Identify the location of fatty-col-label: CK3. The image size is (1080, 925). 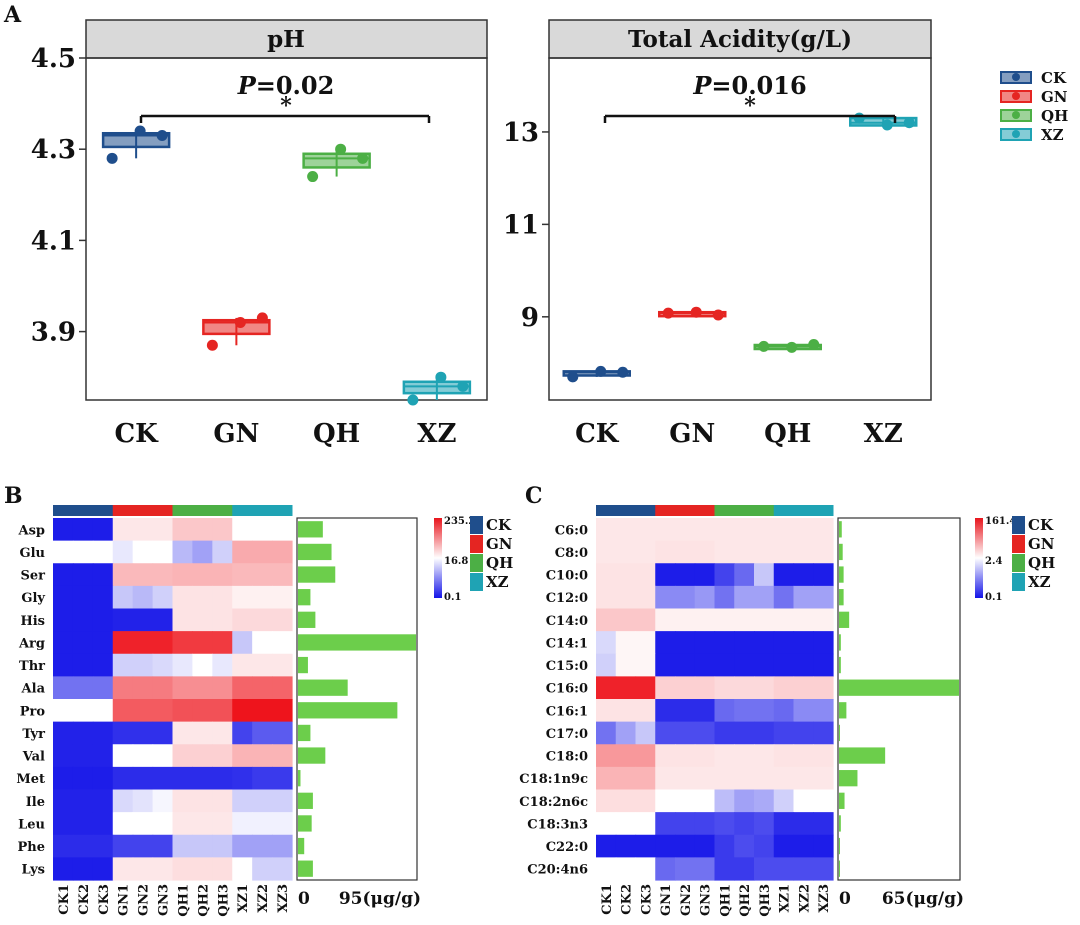
(646, 899).